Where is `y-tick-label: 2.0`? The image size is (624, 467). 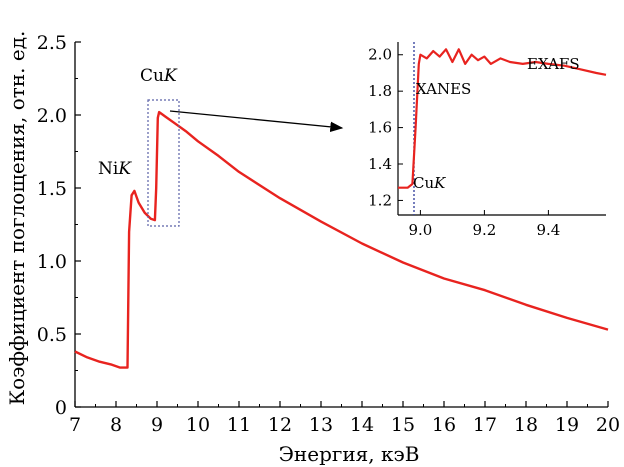
y-tick-label: 2.0 is located at coordinates (52, 116).